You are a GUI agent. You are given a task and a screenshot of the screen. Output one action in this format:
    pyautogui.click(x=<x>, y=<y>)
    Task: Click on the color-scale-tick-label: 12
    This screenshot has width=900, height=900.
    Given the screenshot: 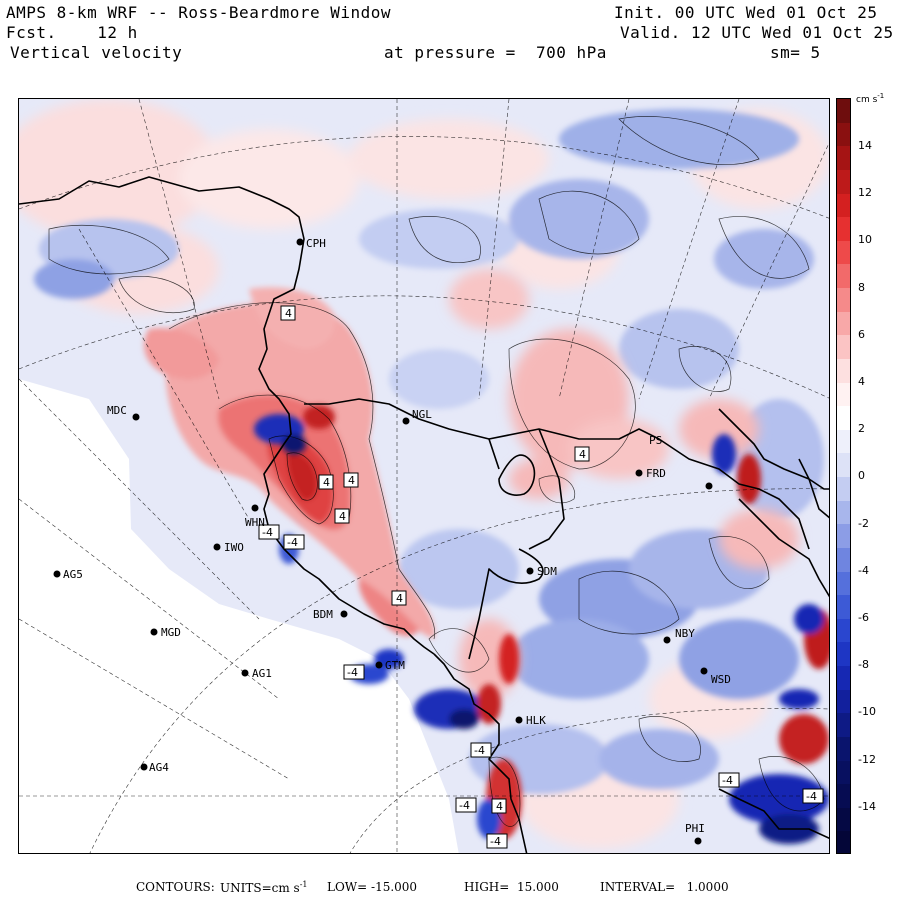 What is the action you would take?
    pyautogui.click(x=865, y=193)
    